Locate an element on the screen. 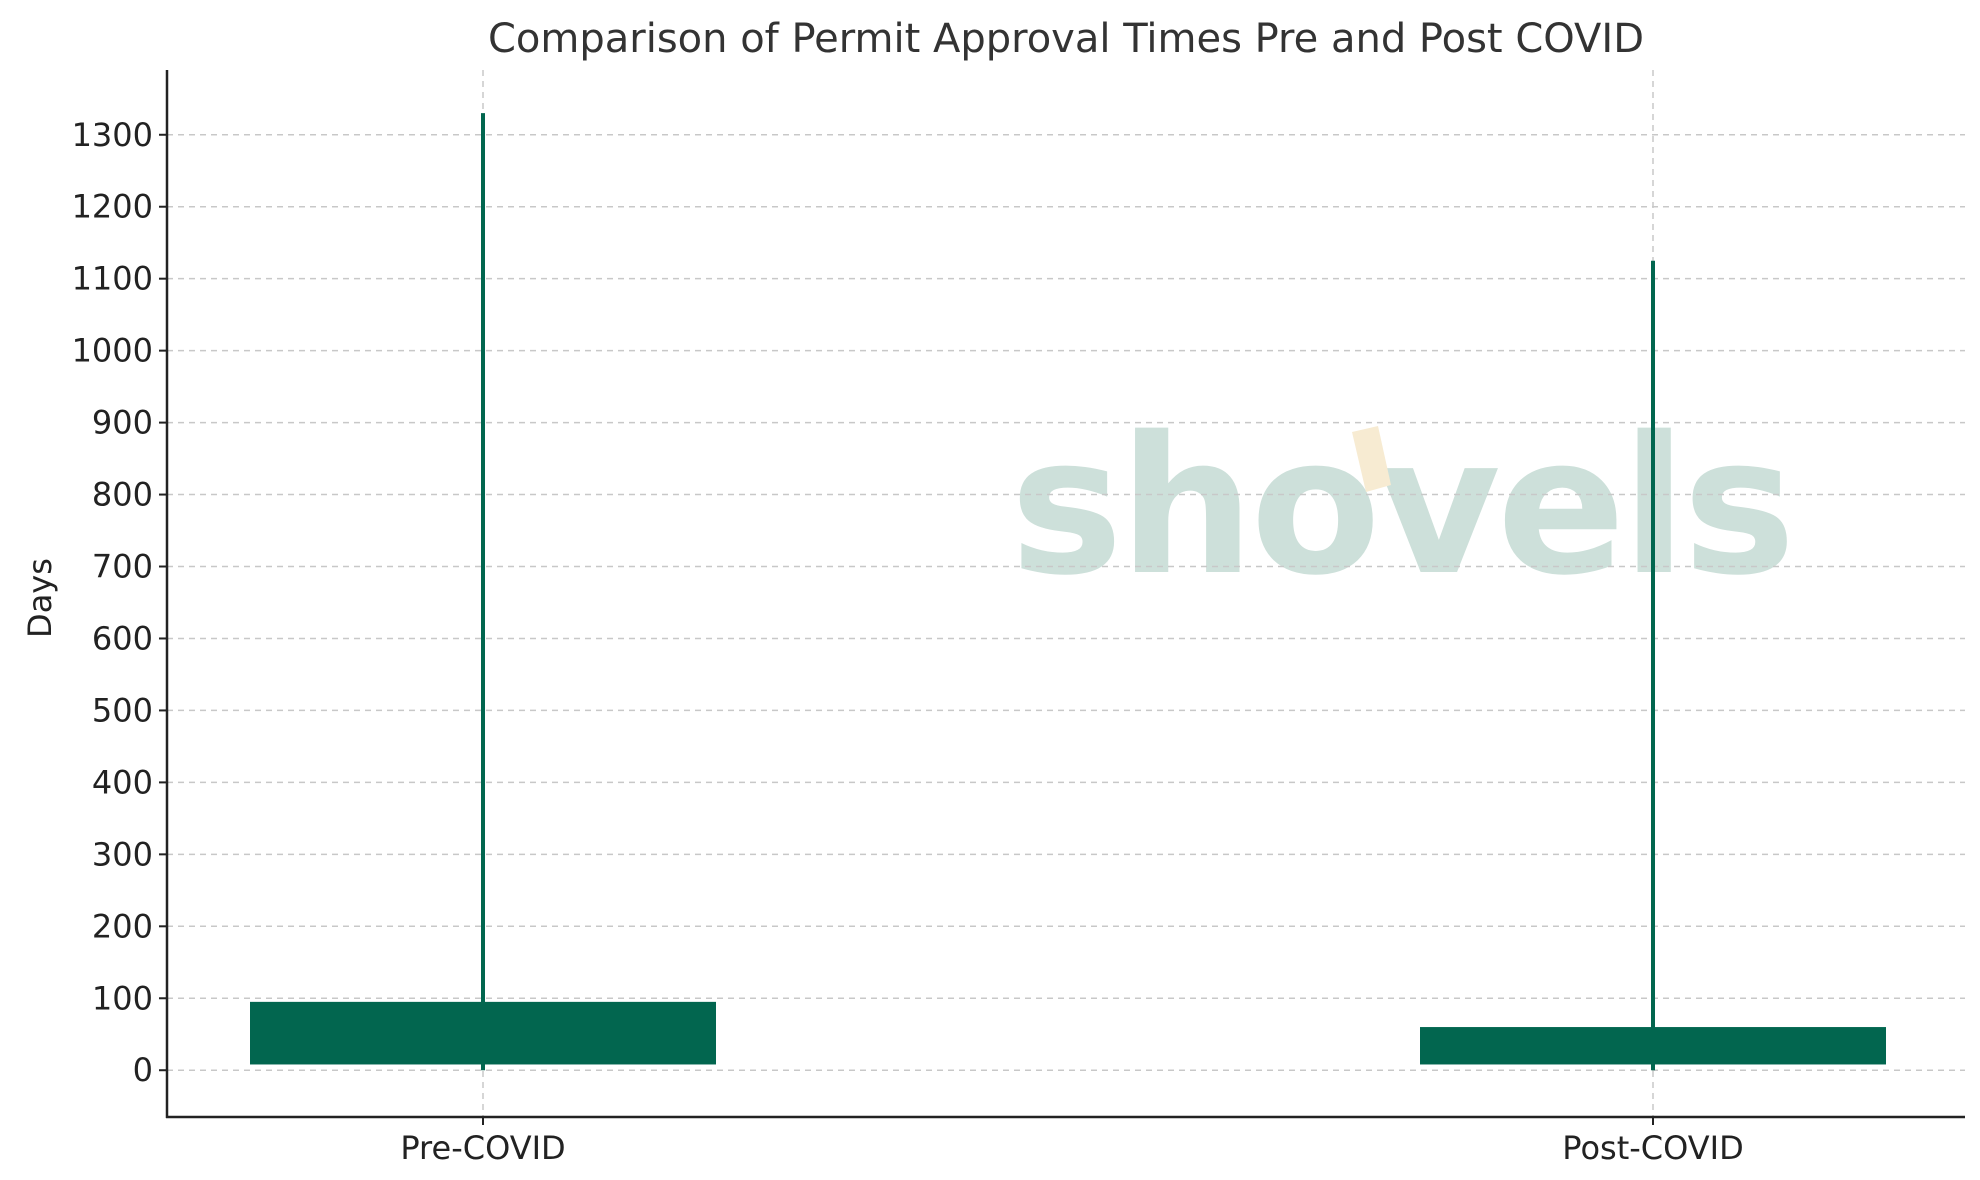  watermark-accent-mark is located at coordinates (1371, 459).